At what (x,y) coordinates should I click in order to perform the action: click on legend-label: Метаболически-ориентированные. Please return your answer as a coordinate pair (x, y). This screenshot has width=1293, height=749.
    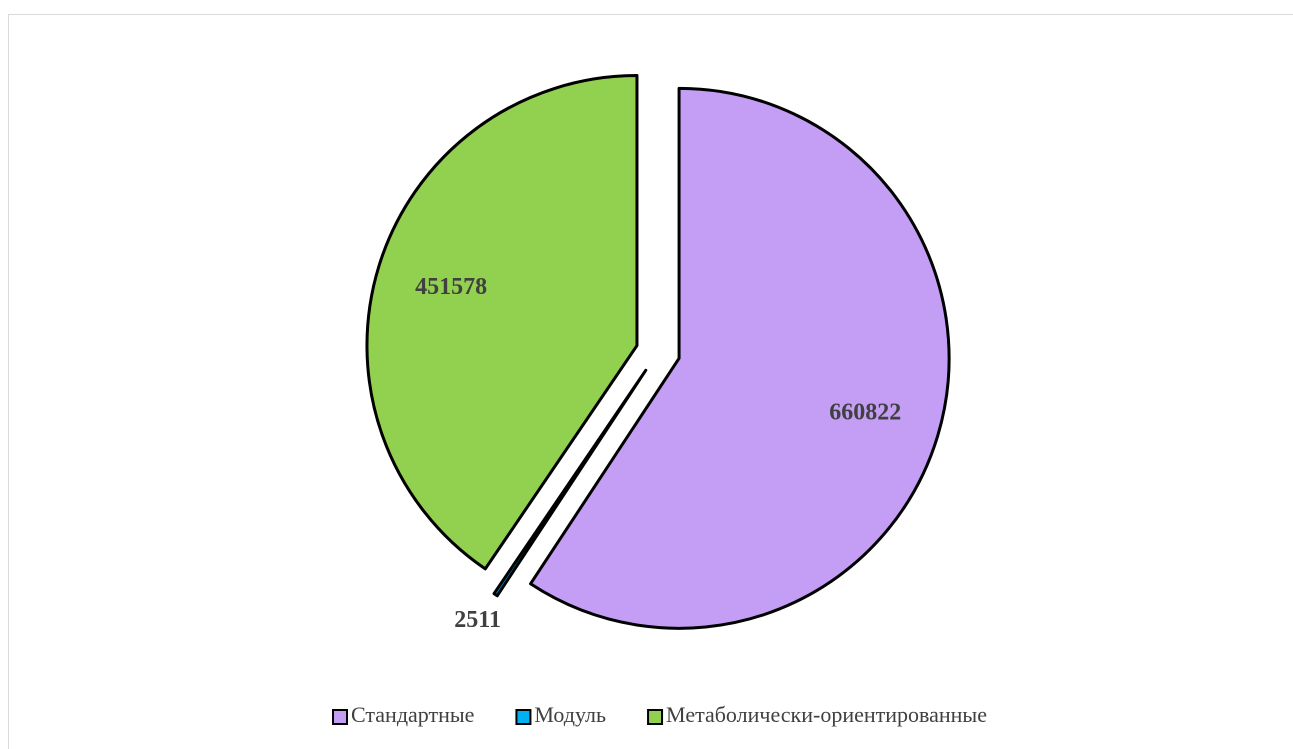
    Looking at the image, I should click on (826, 714).